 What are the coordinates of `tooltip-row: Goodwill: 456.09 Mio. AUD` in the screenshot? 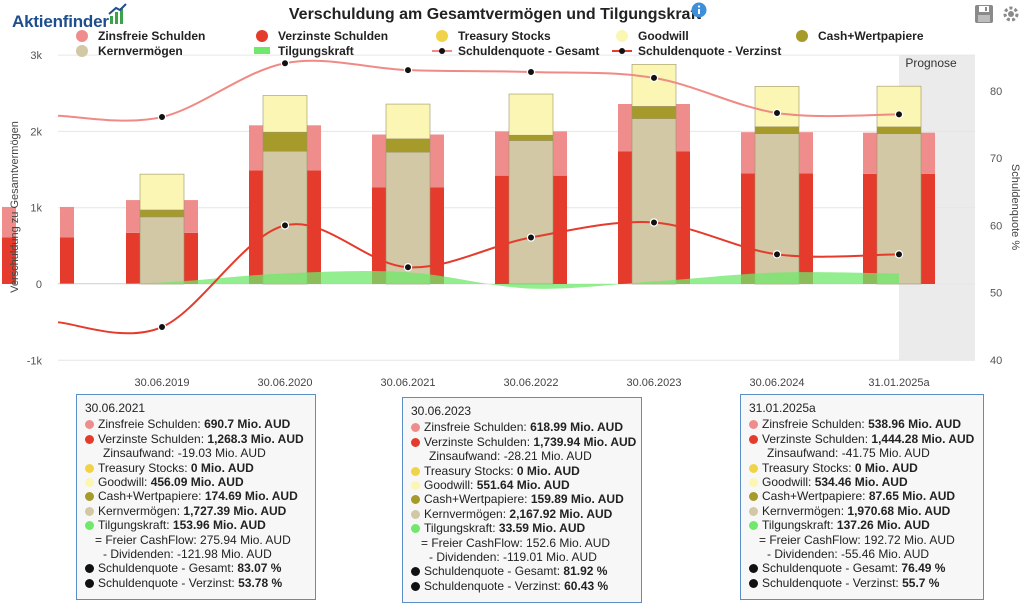 It's located at (197, 482).